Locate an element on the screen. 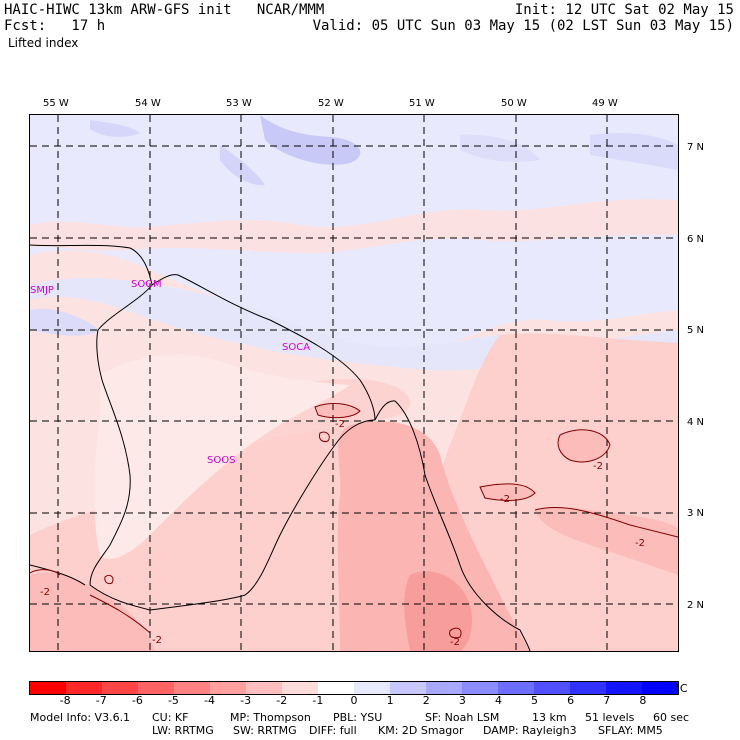 Image resolution: width=740 pixels, height=740 pixels. sw-scheme: SW: RRTMG is located at coordinates (265, 730).